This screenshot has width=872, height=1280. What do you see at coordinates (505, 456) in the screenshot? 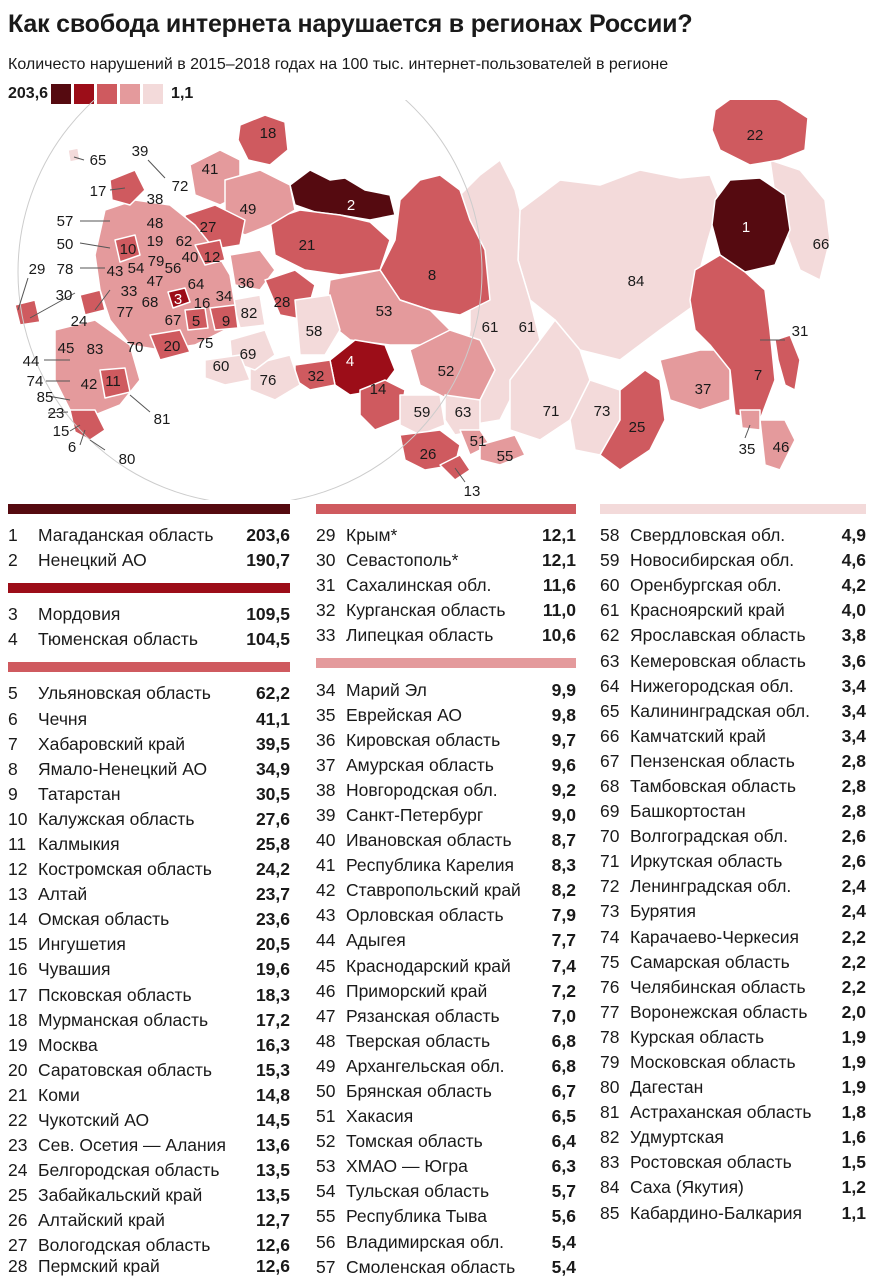
I see `map-label-55: 55` at bounding box center [505, 456].